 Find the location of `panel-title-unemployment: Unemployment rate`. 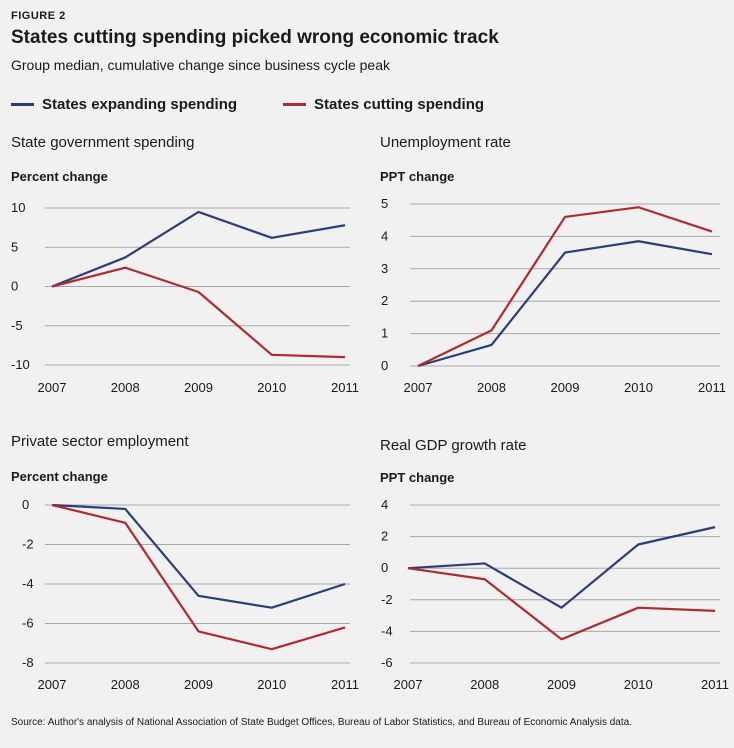

panel-title-unemployment: Unemployment rate is located at coordinates (445, 142).